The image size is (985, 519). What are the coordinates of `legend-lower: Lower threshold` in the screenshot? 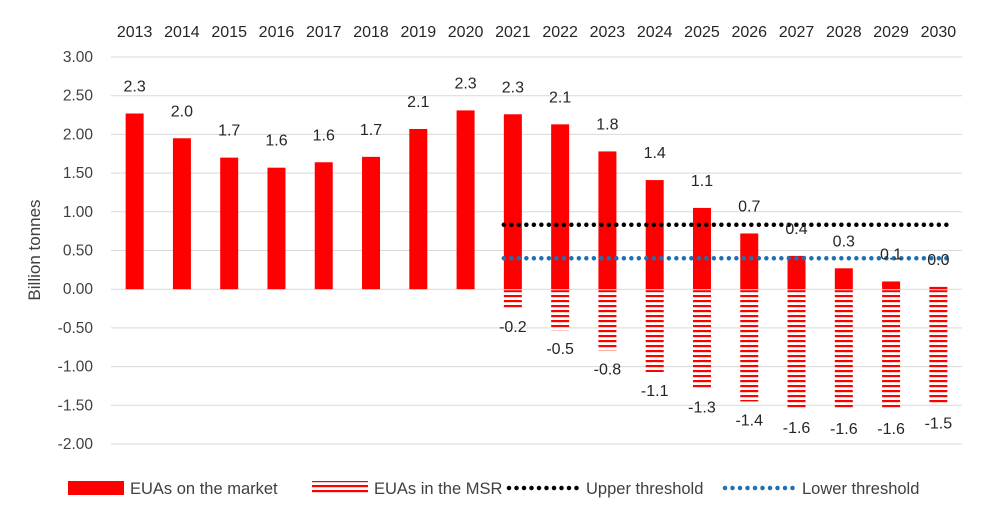 It's located at (820, 489).